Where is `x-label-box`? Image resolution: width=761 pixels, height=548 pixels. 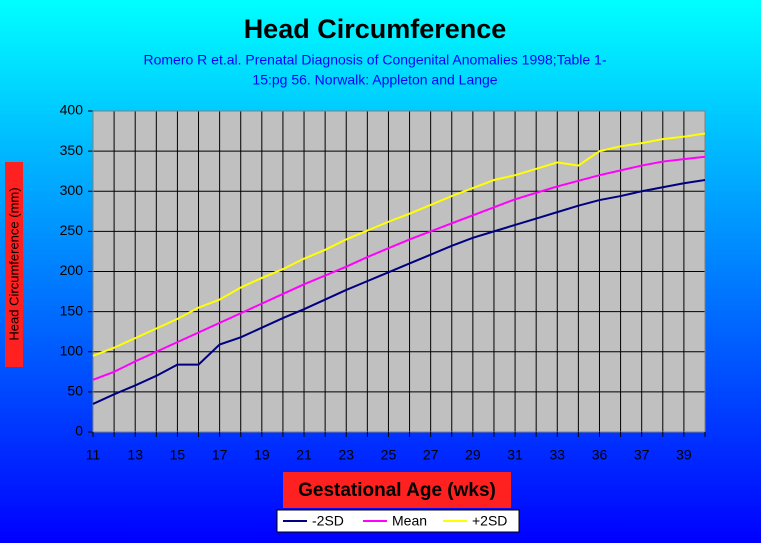
x-label-box is located at coordinates (397, 490).